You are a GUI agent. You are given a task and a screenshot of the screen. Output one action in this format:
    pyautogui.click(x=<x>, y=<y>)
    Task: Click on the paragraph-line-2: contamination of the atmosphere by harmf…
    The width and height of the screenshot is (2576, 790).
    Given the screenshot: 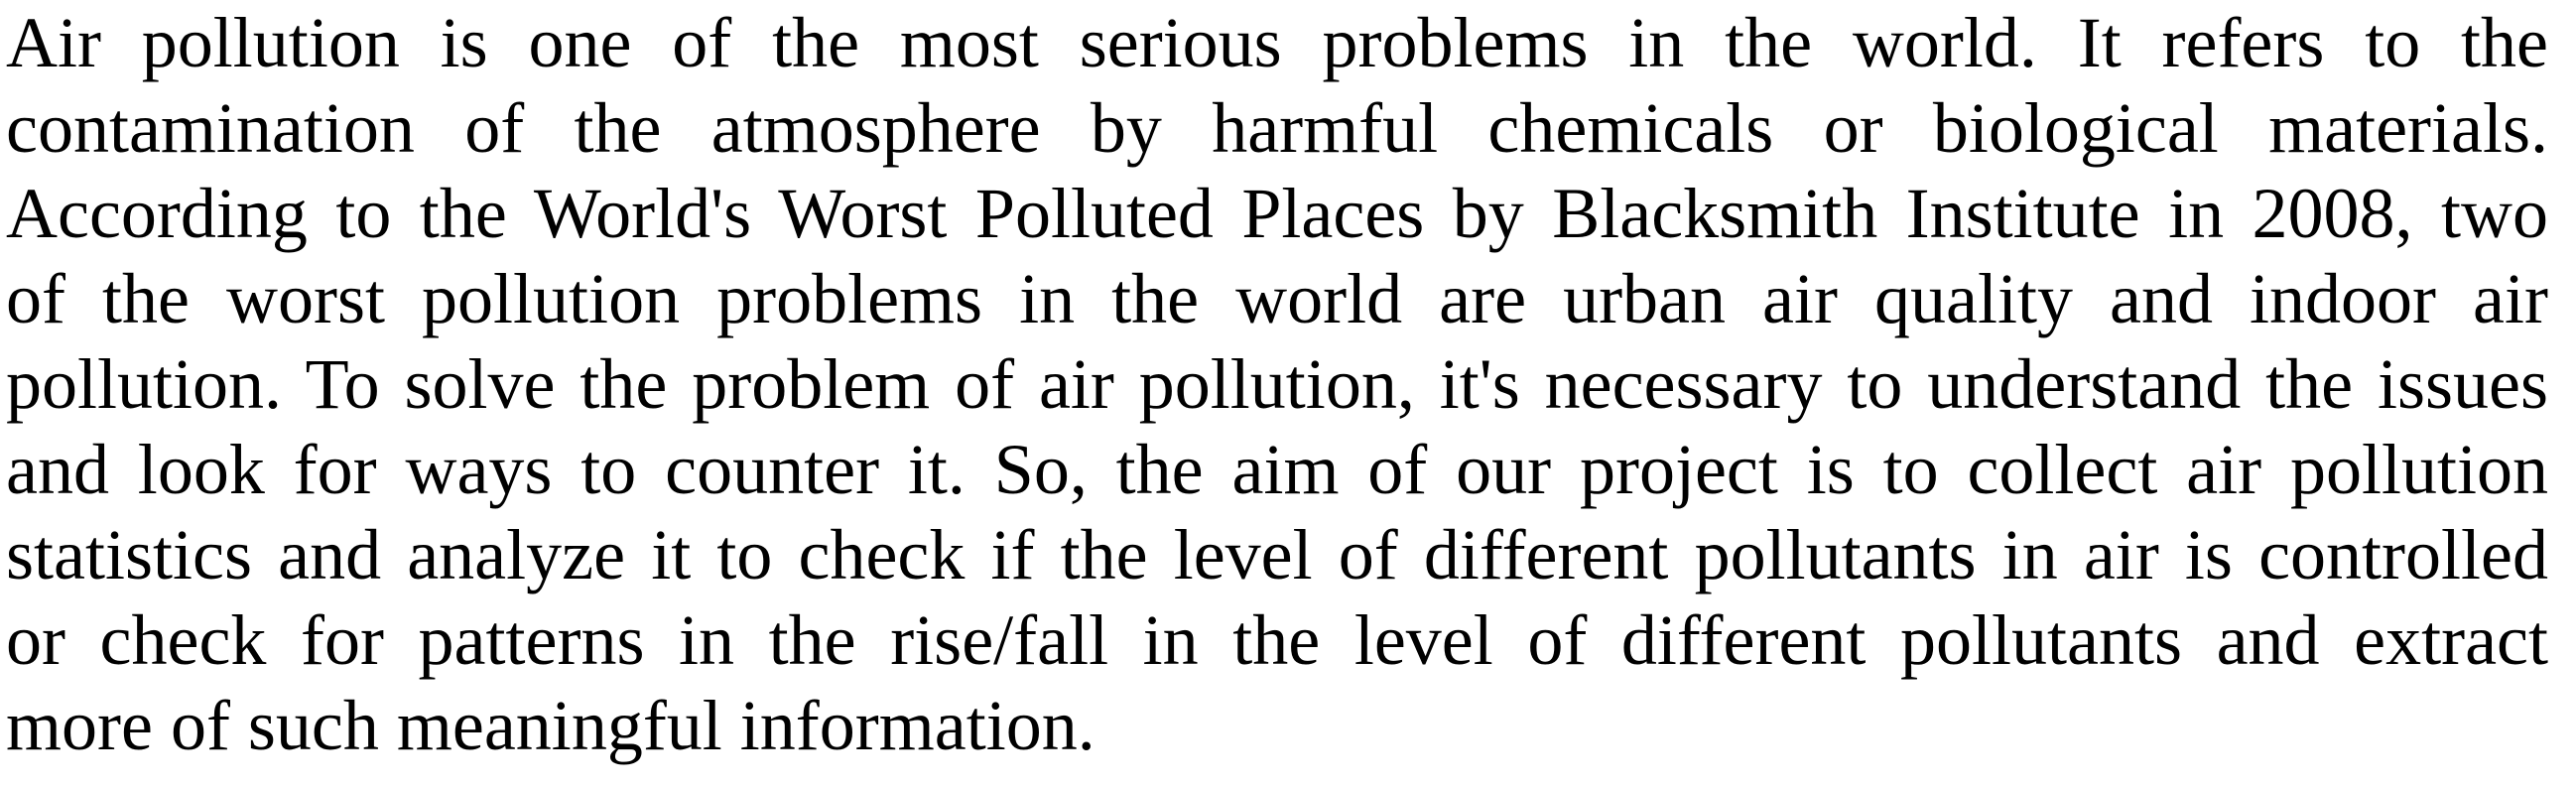 What is the action you would take?
    pyautogui.click(x=1277, y=128)
    